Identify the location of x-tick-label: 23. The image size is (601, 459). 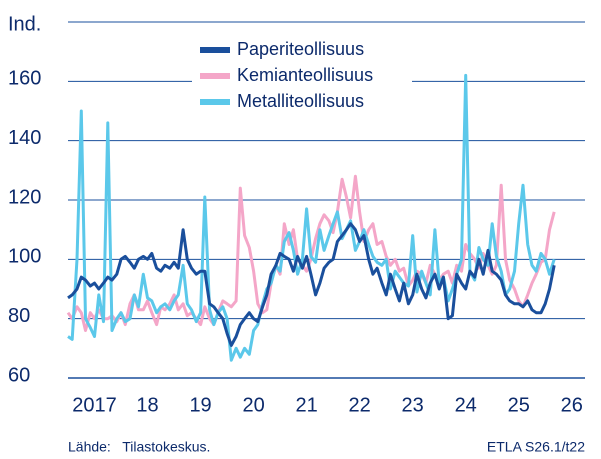
(413, 405).